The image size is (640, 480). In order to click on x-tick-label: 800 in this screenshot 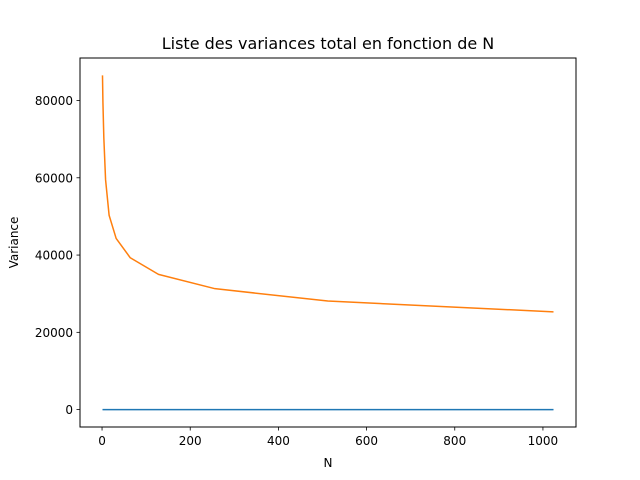, I will do `click(454, 441)`.